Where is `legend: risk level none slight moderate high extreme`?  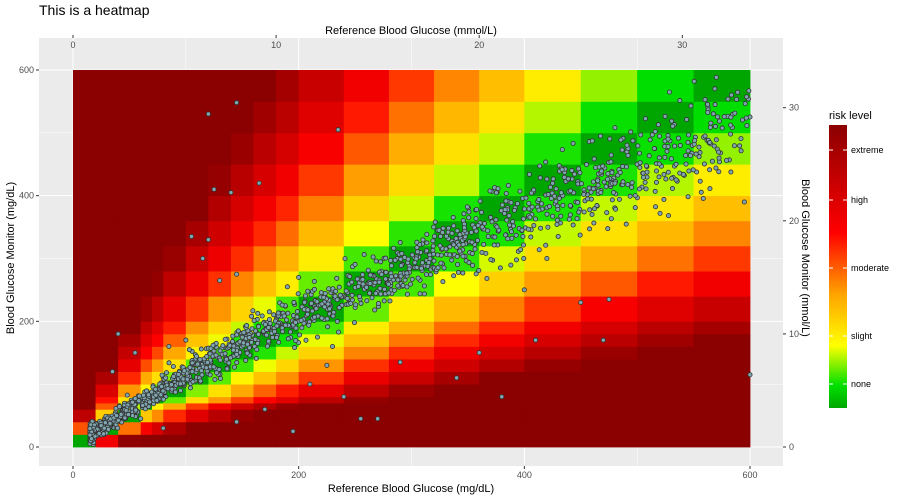 legend: risk level none slight moderate high extreme is located at coordinates (859, 259).